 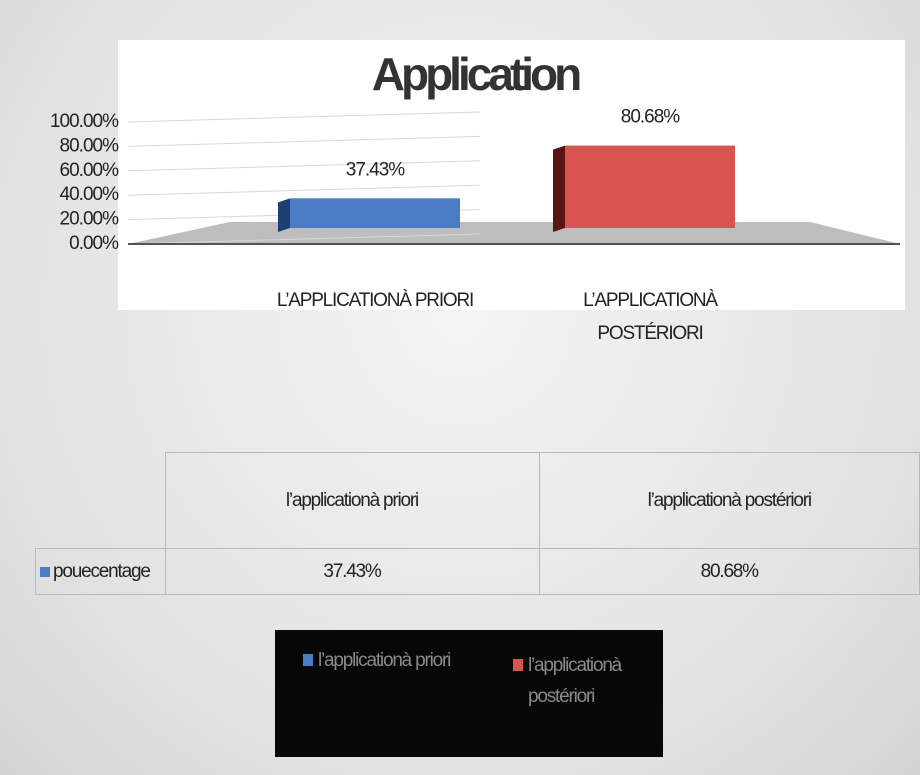 I want to click on table-header: l’applicationà postériori, so click(x=729, y=500).